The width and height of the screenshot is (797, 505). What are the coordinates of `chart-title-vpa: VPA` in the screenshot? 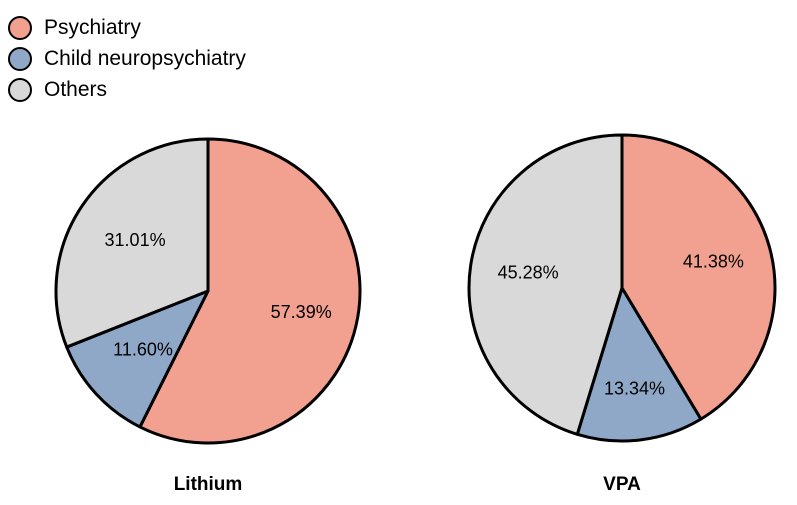 It's located at (622, 484).